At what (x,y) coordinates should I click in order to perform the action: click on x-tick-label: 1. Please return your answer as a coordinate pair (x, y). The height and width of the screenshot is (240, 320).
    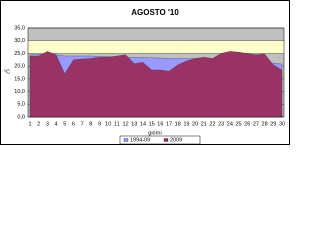
    Looking at the image, I should click on (29, 124).